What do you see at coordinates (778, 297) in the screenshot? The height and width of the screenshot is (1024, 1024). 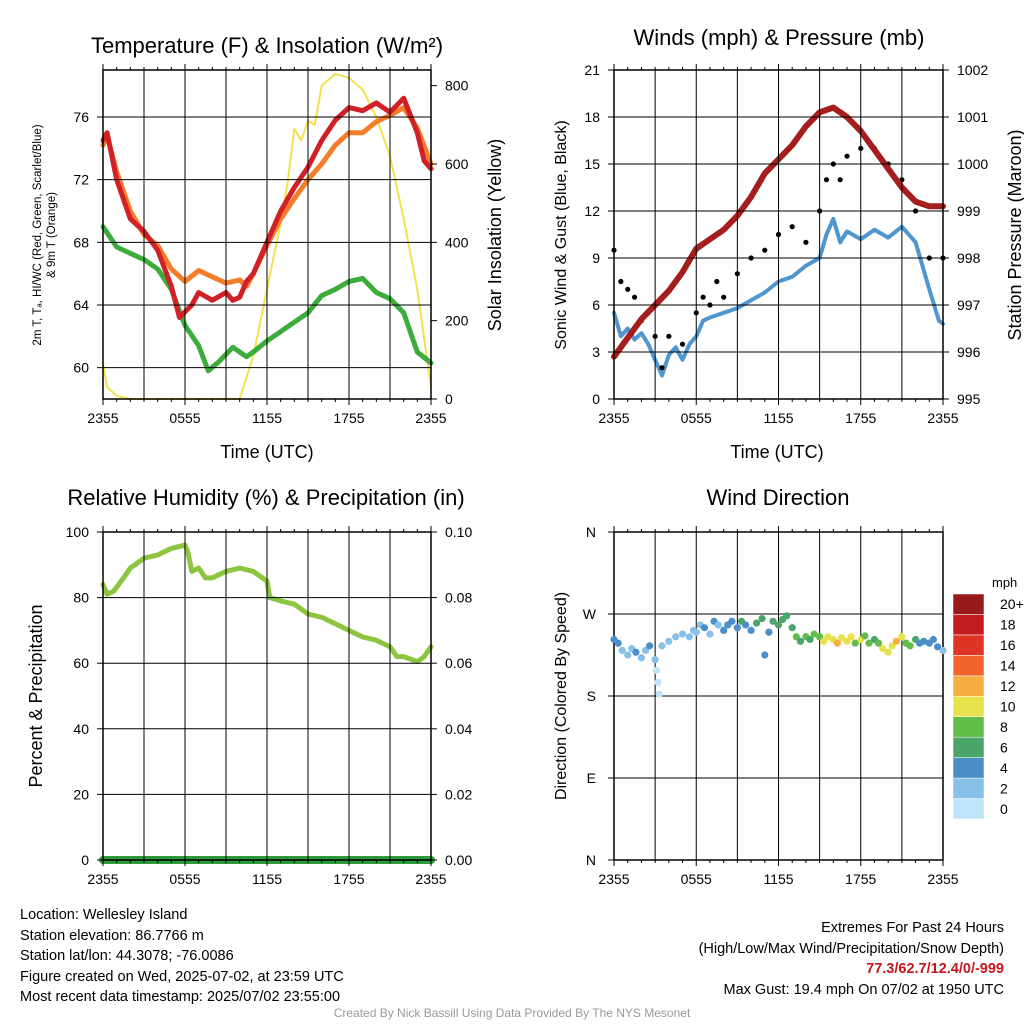 I see `wind-series-line` at bounding box center [778, 297].